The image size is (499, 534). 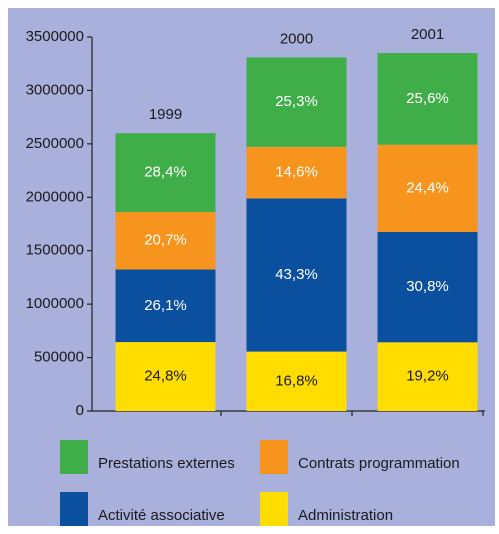 I want to click on value-label: 24,8%, so click(x=165, y=376).